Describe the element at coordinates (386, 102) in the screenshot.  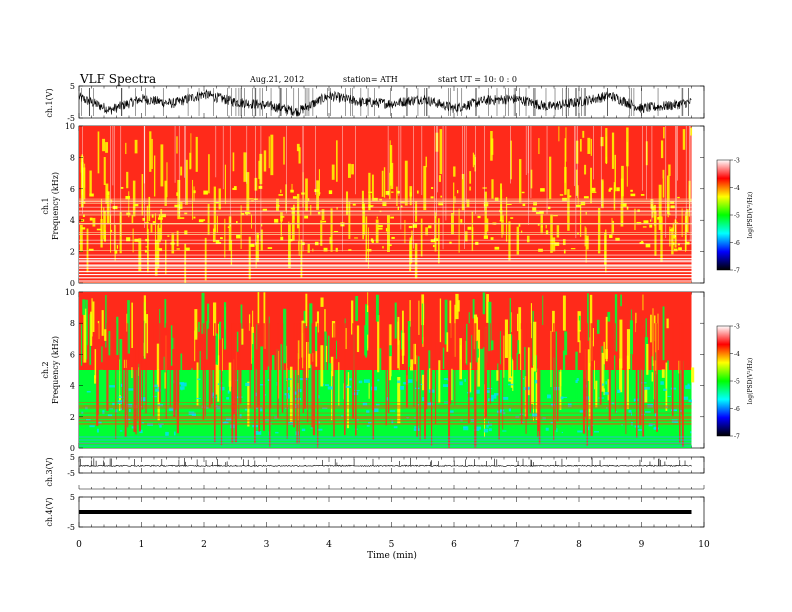
I see `ch1-waveform-panel: 5 -5` at that location.